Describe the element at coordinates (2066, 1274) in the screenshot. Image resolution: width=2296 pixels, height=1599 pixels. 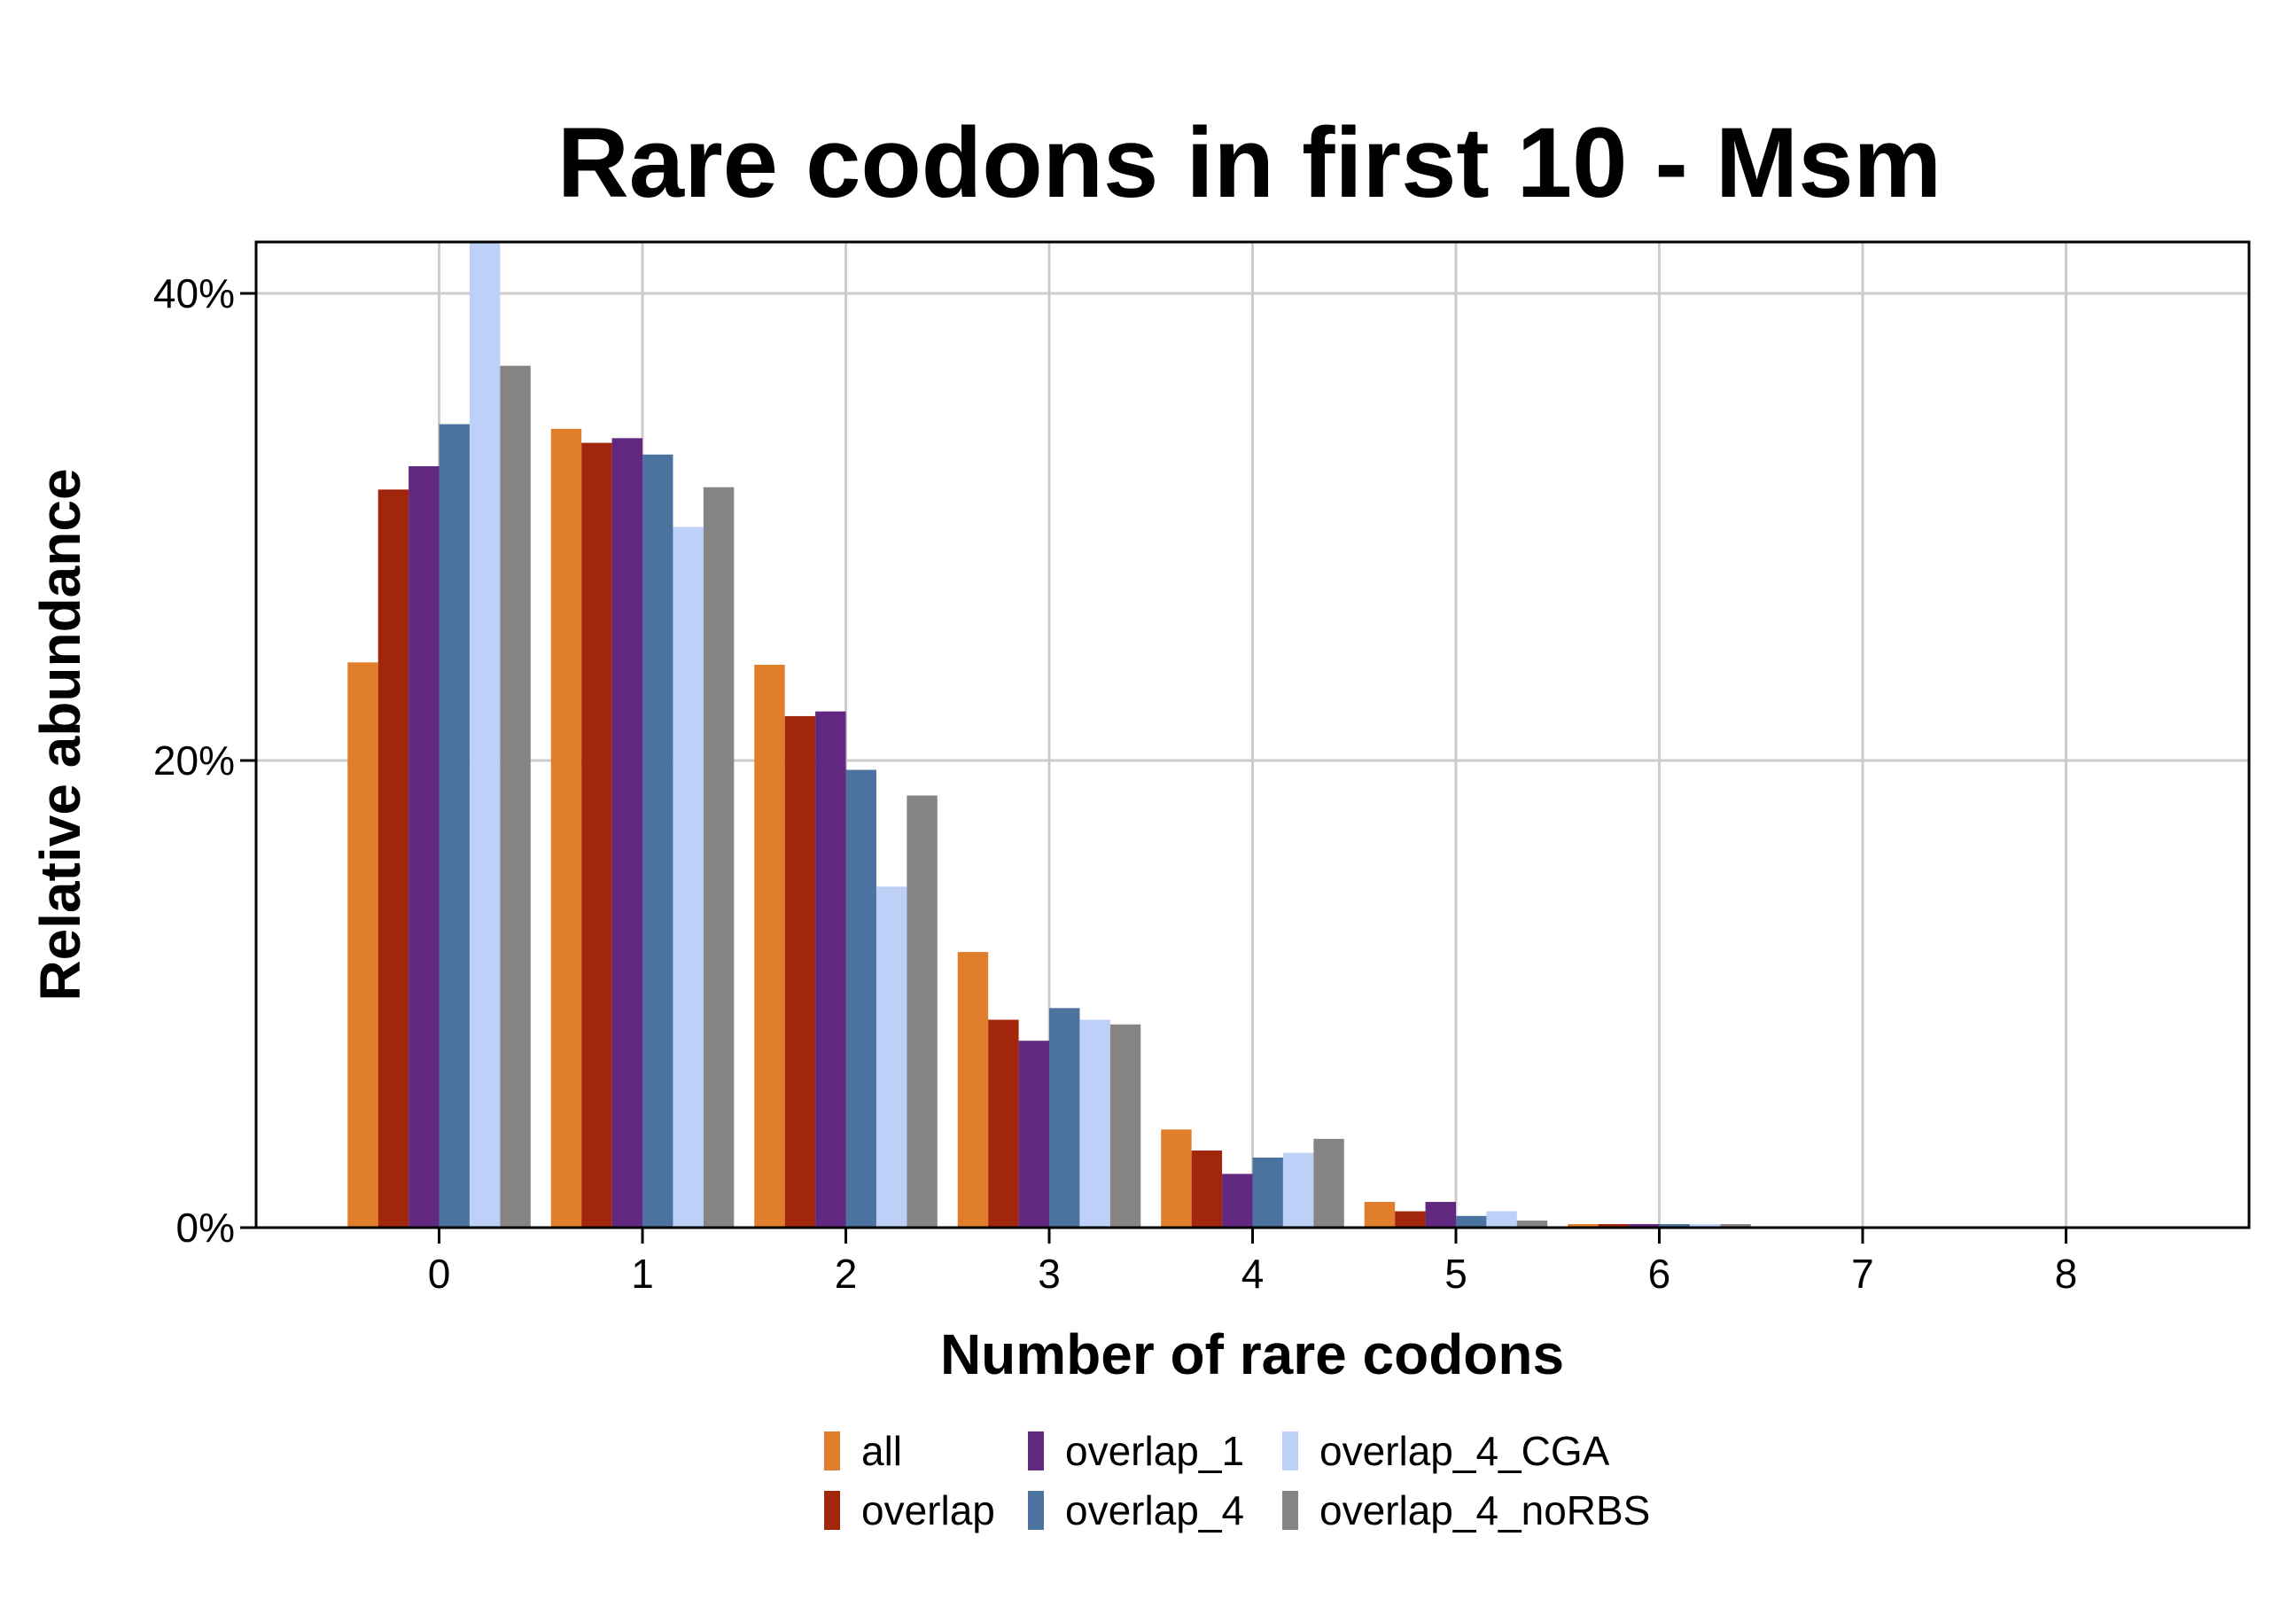
I see `x-tick-label: 8` at that location.